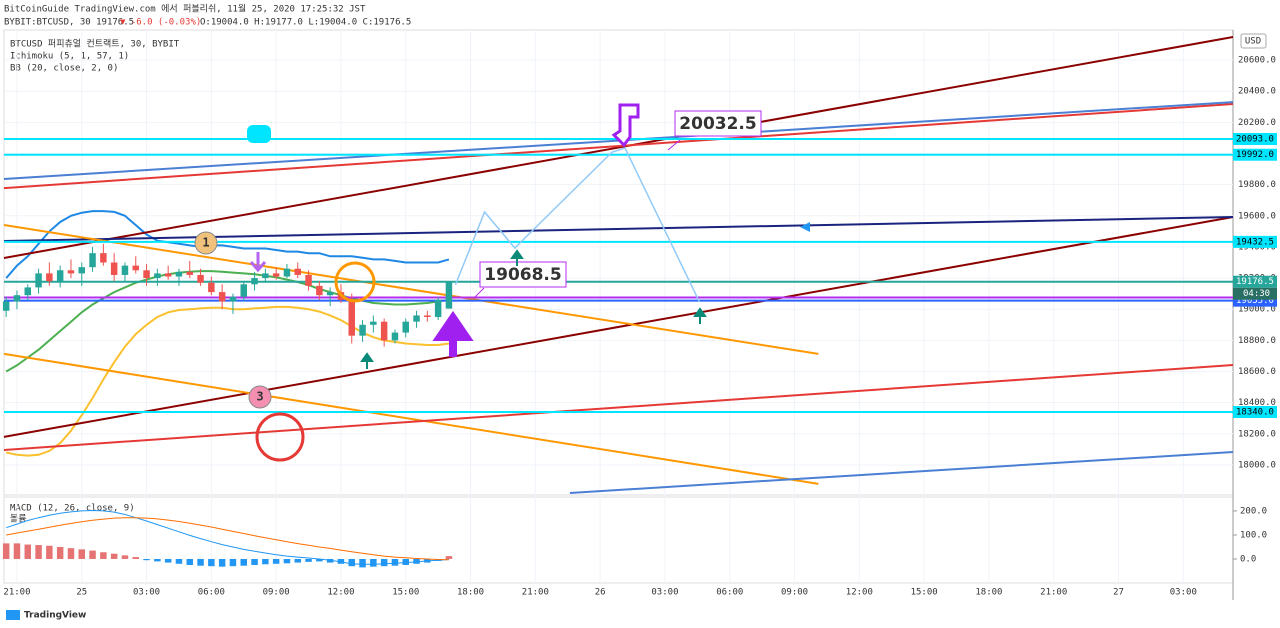  Describe the element at coordinates (280, 437) in the screenshot. I see `sad-face-icon` at that location.